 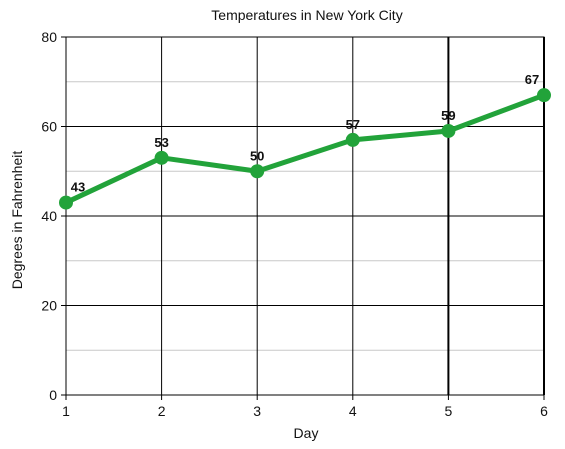 I want to click on x-tick-label: 5, so click(x=449, y=411).